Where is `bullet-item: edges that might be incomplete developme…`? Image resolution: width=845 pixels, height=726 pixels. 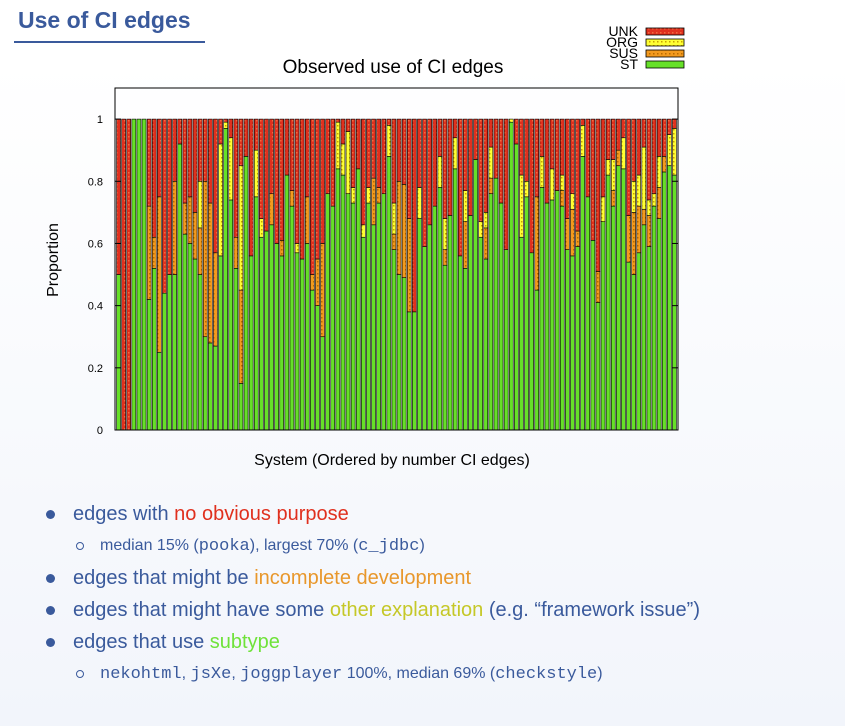 bullet-item: edges that might be incomplete developme… is located at coordinates (440, 578).